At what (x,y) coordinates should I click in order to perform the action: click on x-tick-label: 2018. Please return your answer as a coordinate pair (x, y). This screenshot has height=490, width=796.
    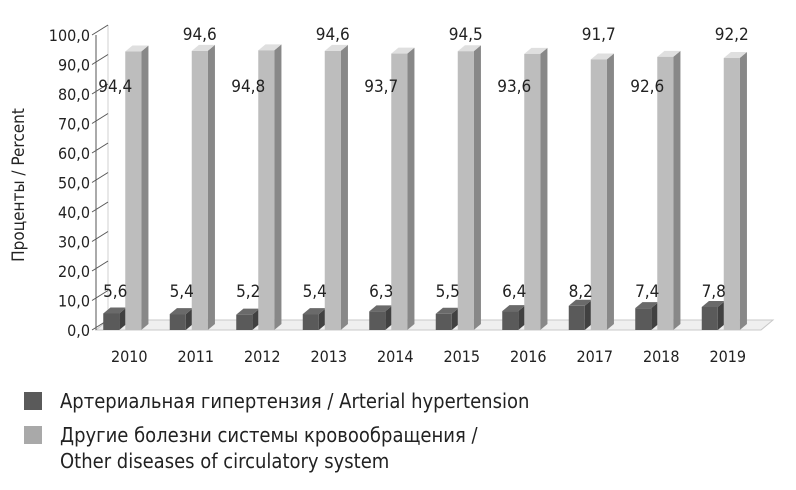
    Looking at the image, I should click on (661, 356).